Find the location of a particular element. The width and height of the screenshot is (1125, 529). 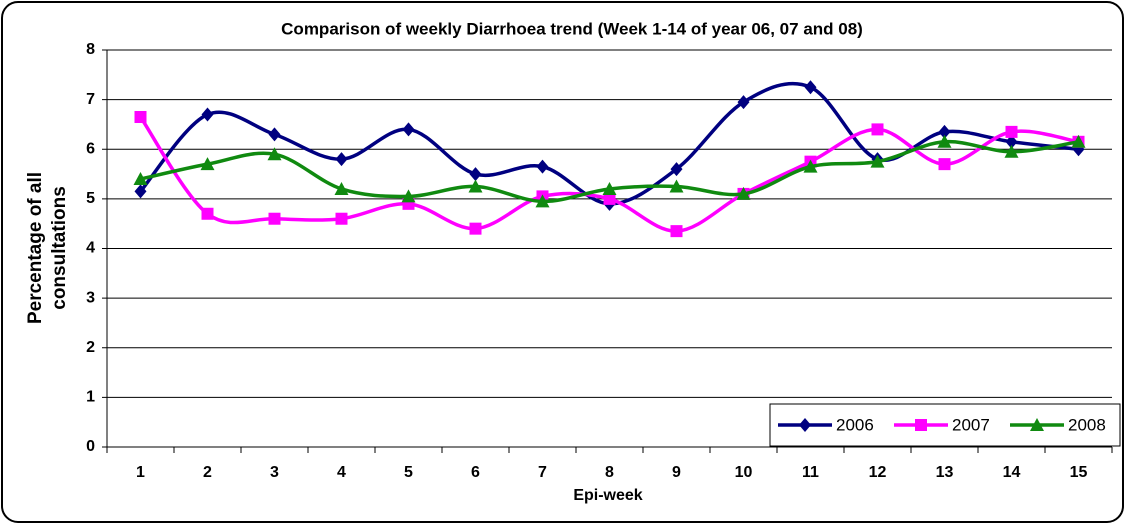

y-tick-label: 0 is located at coordinates (90, 446).